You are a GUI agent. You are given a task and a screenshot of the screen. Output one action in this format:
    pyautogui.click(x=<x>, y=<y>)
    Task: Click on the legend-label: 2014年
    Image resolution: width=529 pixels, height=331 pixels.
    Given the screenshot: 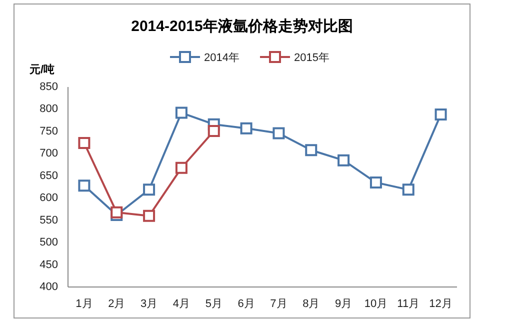 What is the action you would take?
    pyautogui.click(x=222, y=58)
    